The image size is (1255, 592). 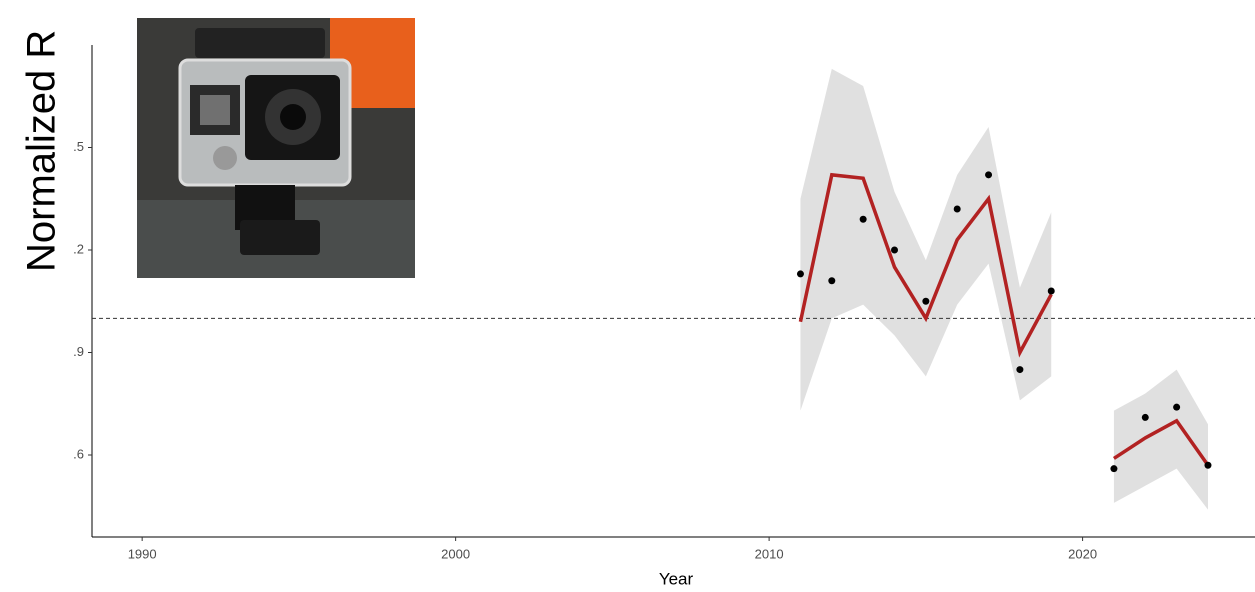 What do you see at coordinates (78, 146) in the screenshot?
I see `y-tick-label: .5` at bounding box center [78, 146].